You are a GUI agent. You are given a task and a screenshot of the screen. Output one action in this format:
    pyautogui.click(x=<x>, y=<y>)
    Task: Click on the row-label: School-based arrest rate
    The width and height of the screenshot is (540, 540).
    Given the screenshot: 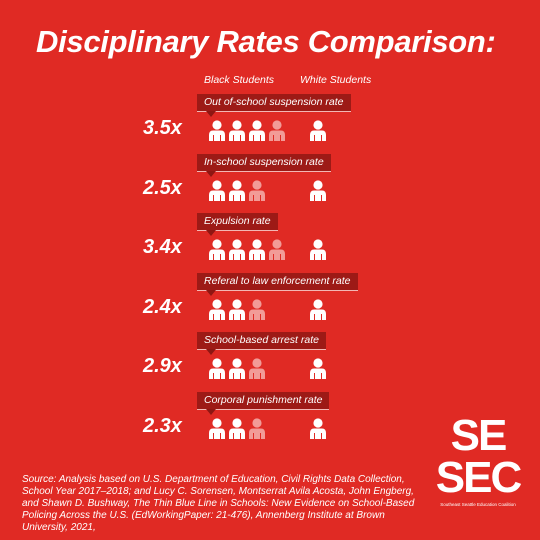 What is the action you would take?
    pyautogui.click(x=261, y=343)
    